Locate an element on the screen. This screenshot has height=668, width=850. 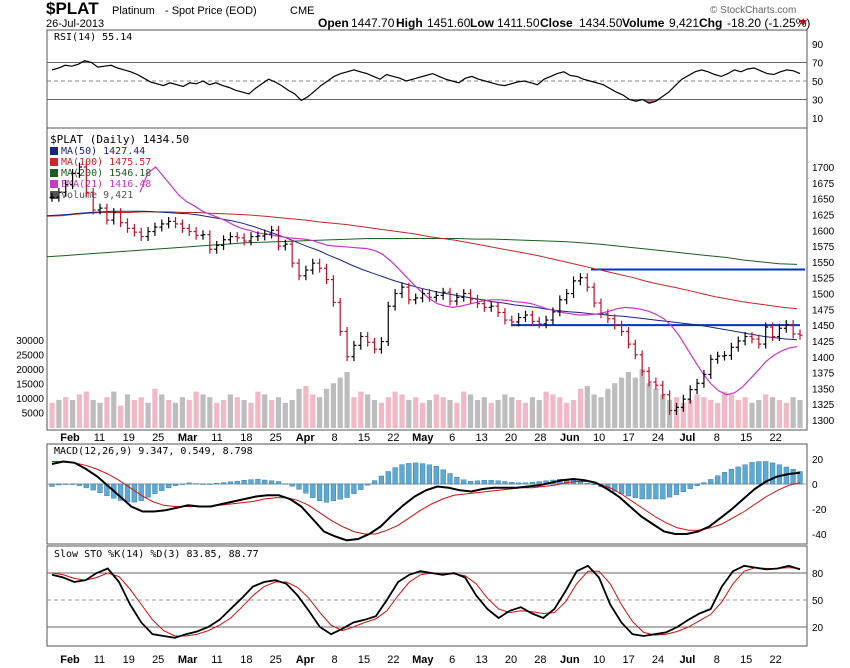
chg-value: -18.20 (-1.25%) is located at coordinates (768, 23).